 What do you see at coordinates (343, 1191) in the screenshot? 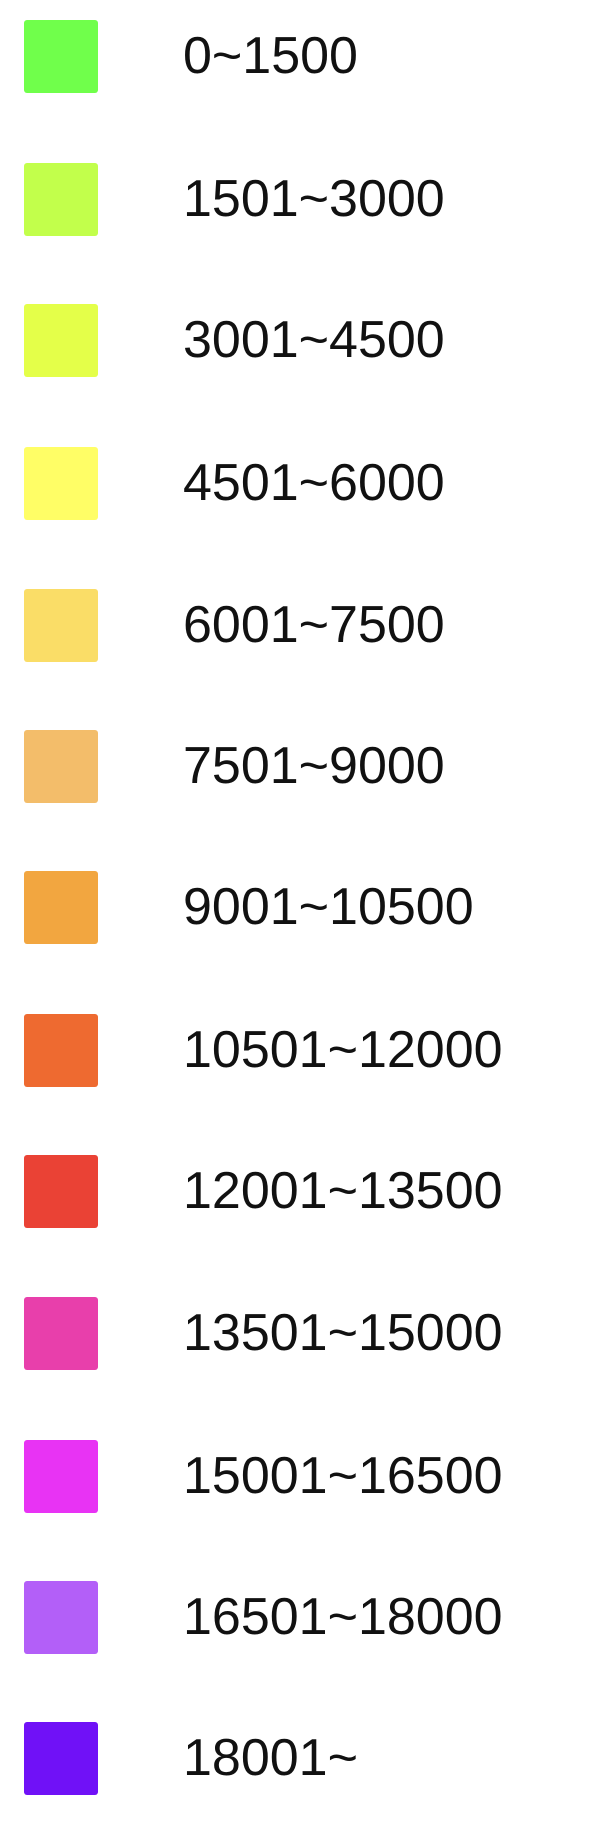
I see `legend-label: 12001~13500` at bounding box center [343, 1191].